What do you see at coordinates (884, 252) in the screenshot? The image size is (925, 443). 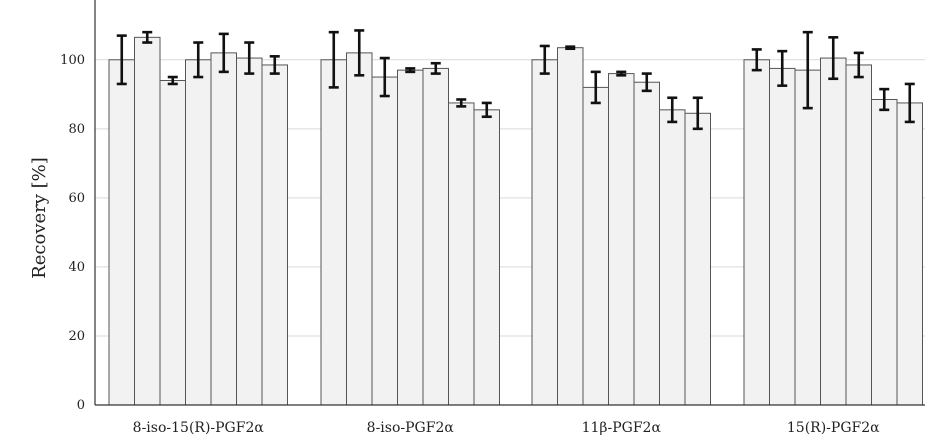 I see `bar-g4-b6` at bounding box center [884, 252].